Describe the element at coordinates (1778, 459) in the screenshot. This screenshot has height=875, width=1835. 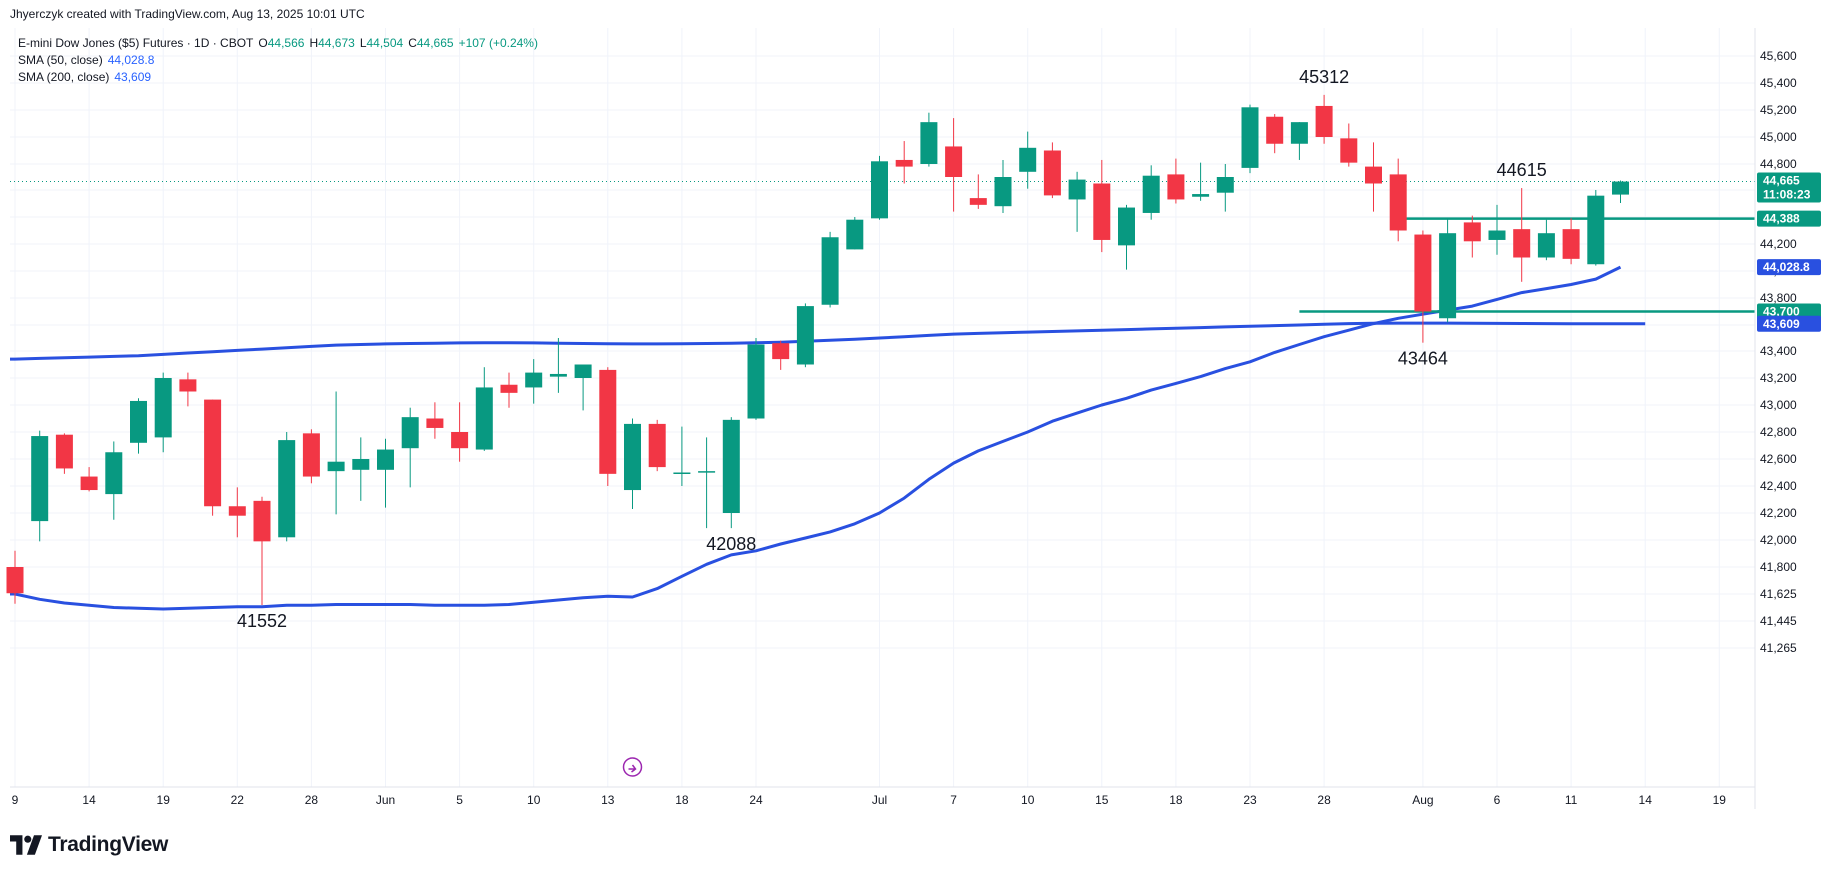
I see `y-tick-label: 42,600` at that location.